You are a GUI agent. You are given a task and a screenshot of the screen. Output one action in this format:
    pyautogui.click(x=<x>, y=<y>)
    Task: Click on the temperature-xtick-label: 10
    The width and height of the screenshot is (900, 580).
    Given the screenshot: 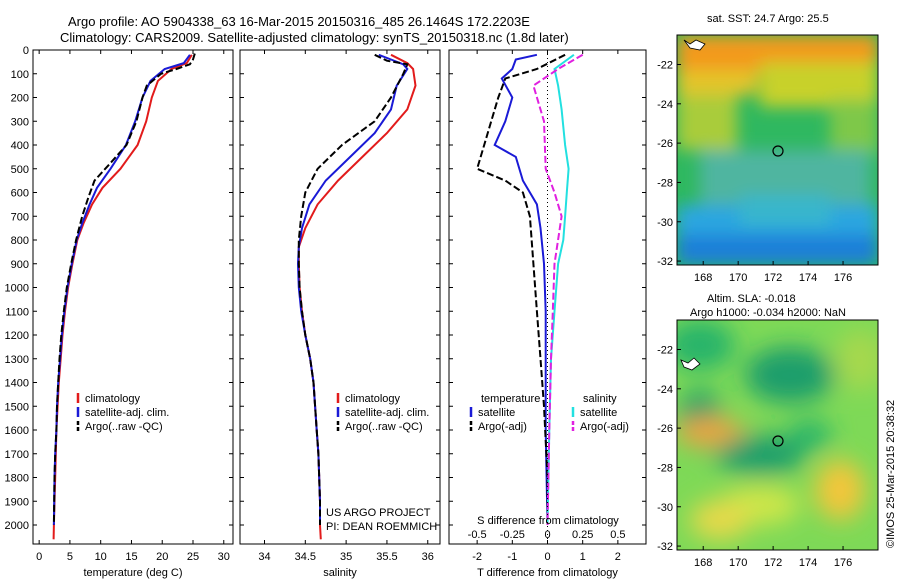 What is the action you would take?
    pyautogui.click(x=101, y=557)
    